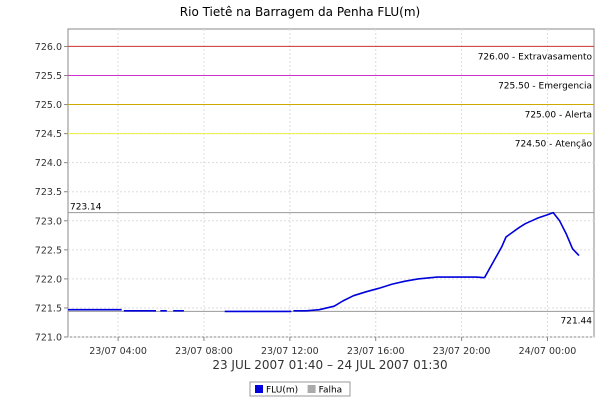 This screenshot has width=600, height=400. Describe the element at coordinates (331, 391) in the screenshot. I see `legend-label: Falha` at that location.